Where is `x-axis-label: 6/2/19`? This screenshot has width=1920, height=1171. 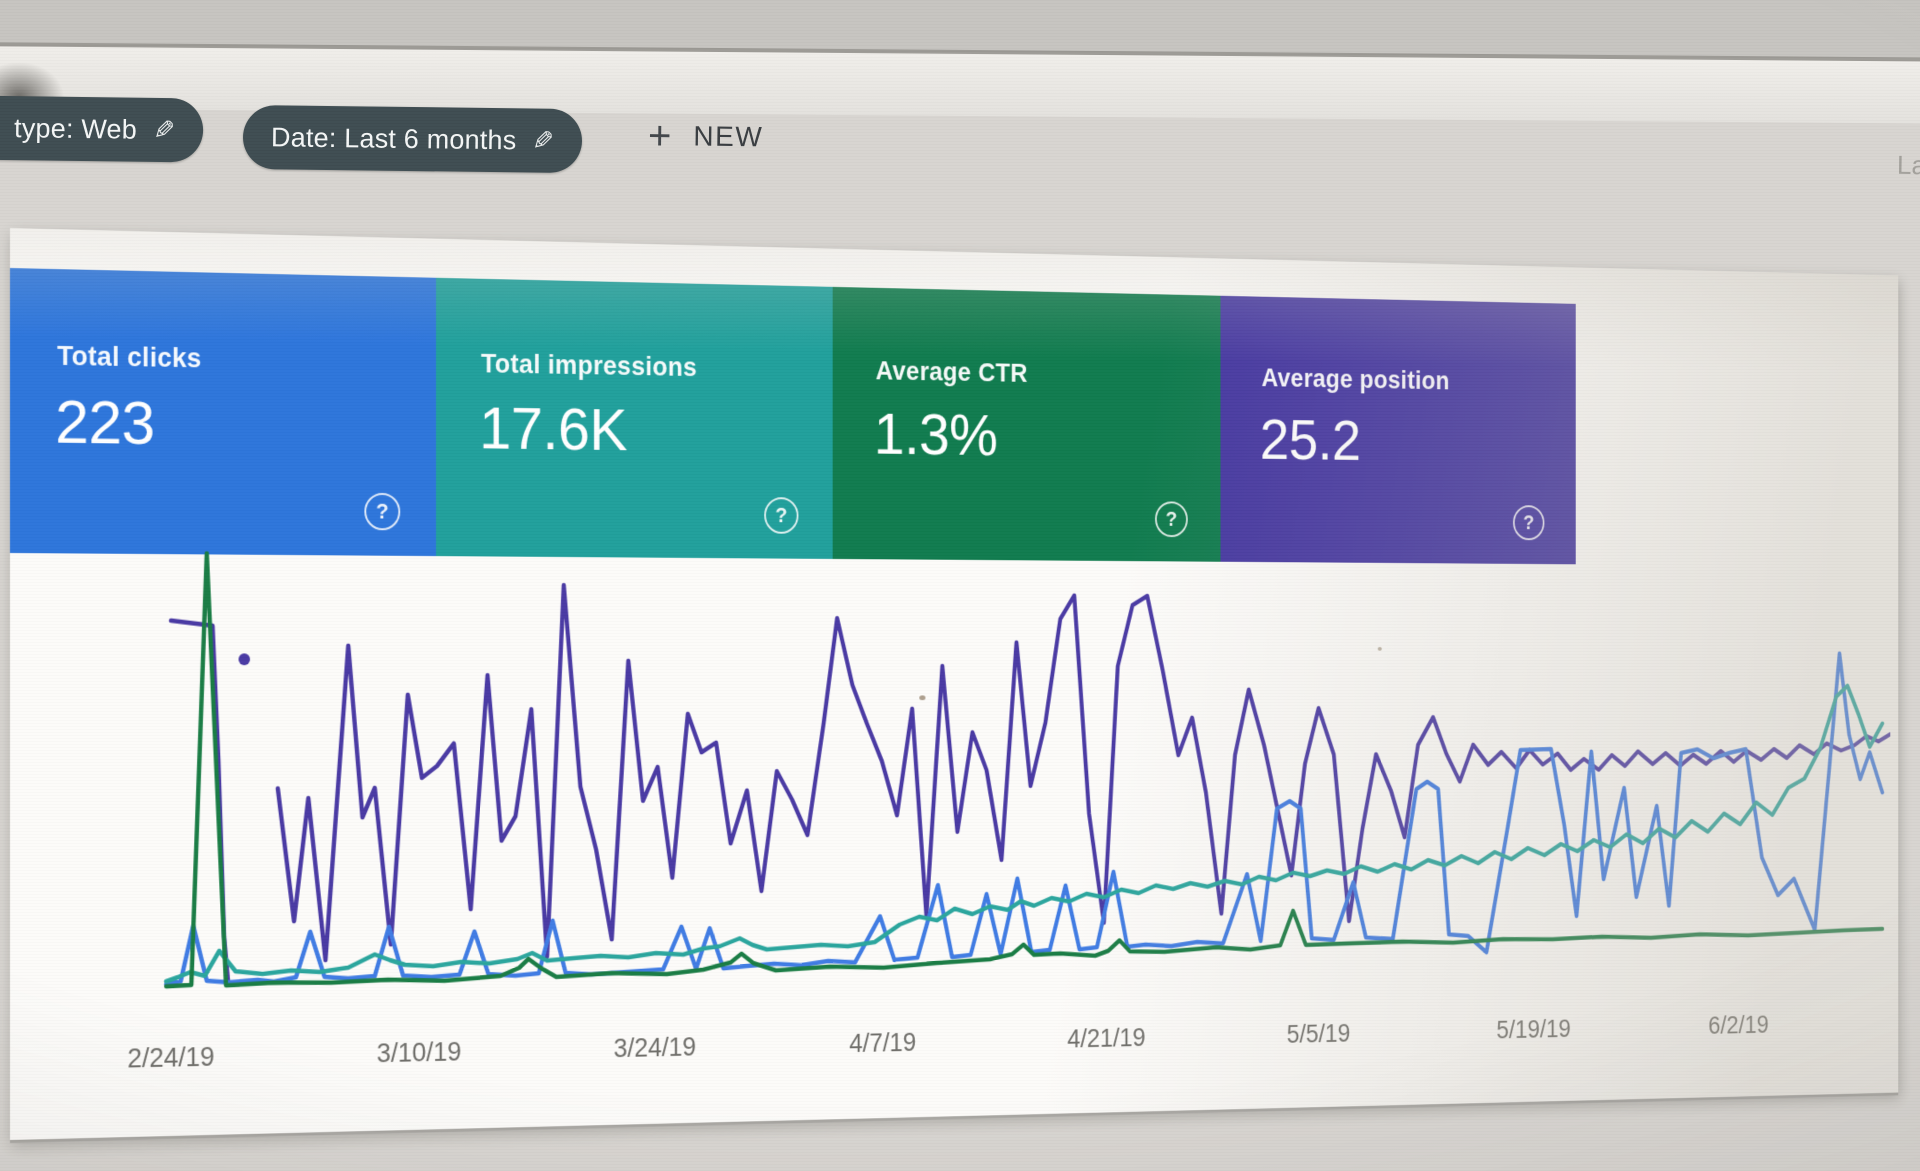
x-axis-label: 6/2/19 is located at coordinates (1738, 1025).